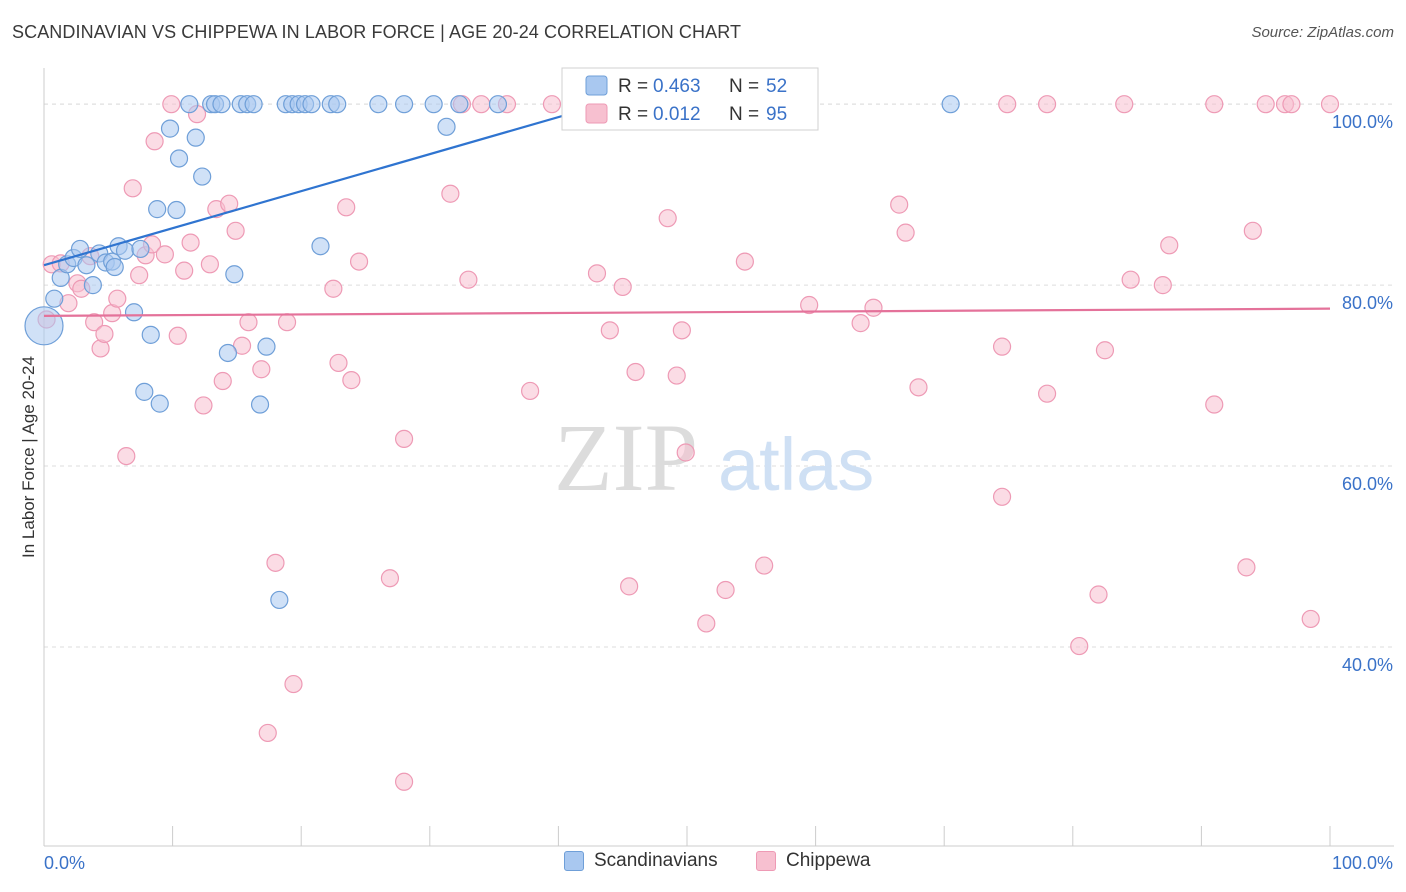 The width and height of the screenshot is (1406, 892). Describe the element at coordinates (1362, 863) in the screenshot. I see `x-tick-label-max: 100.0%` at that location.